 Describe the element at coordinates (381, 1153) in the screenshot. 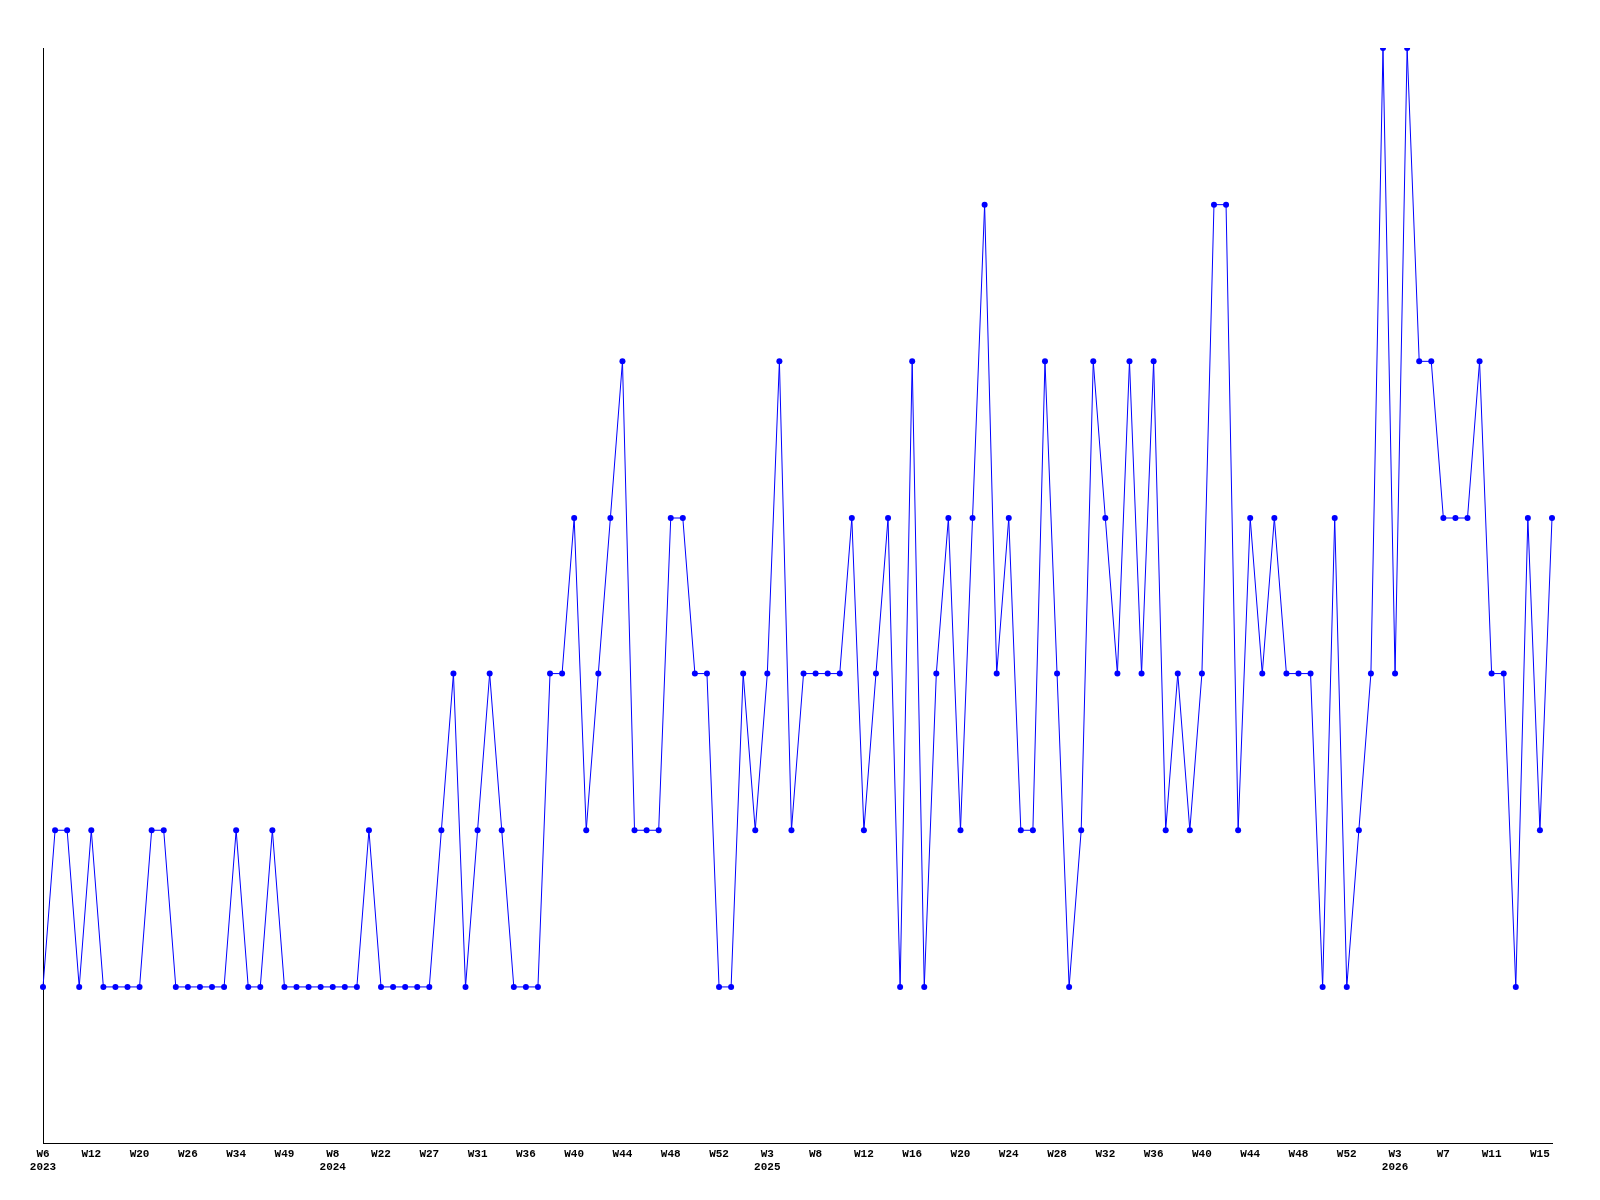

I see `x-tick-label: W22` at that location.